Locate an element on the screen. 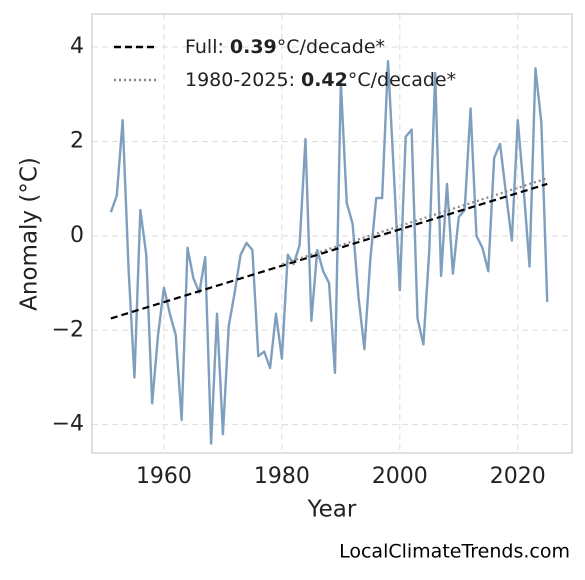  legend-slope: 0.42 is located at coordinates (324, 80).